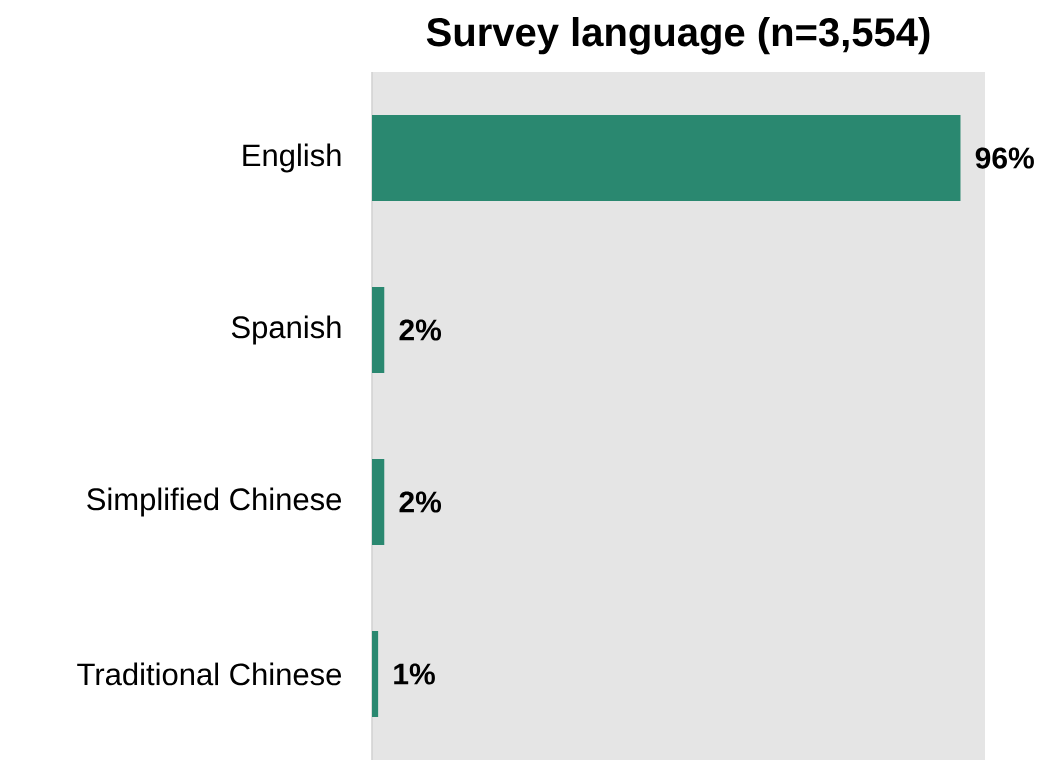  Describe the element at coordinates (678, 36) in the screenshot. I see `chart-title: Survey language (n=3,554)` at that location.